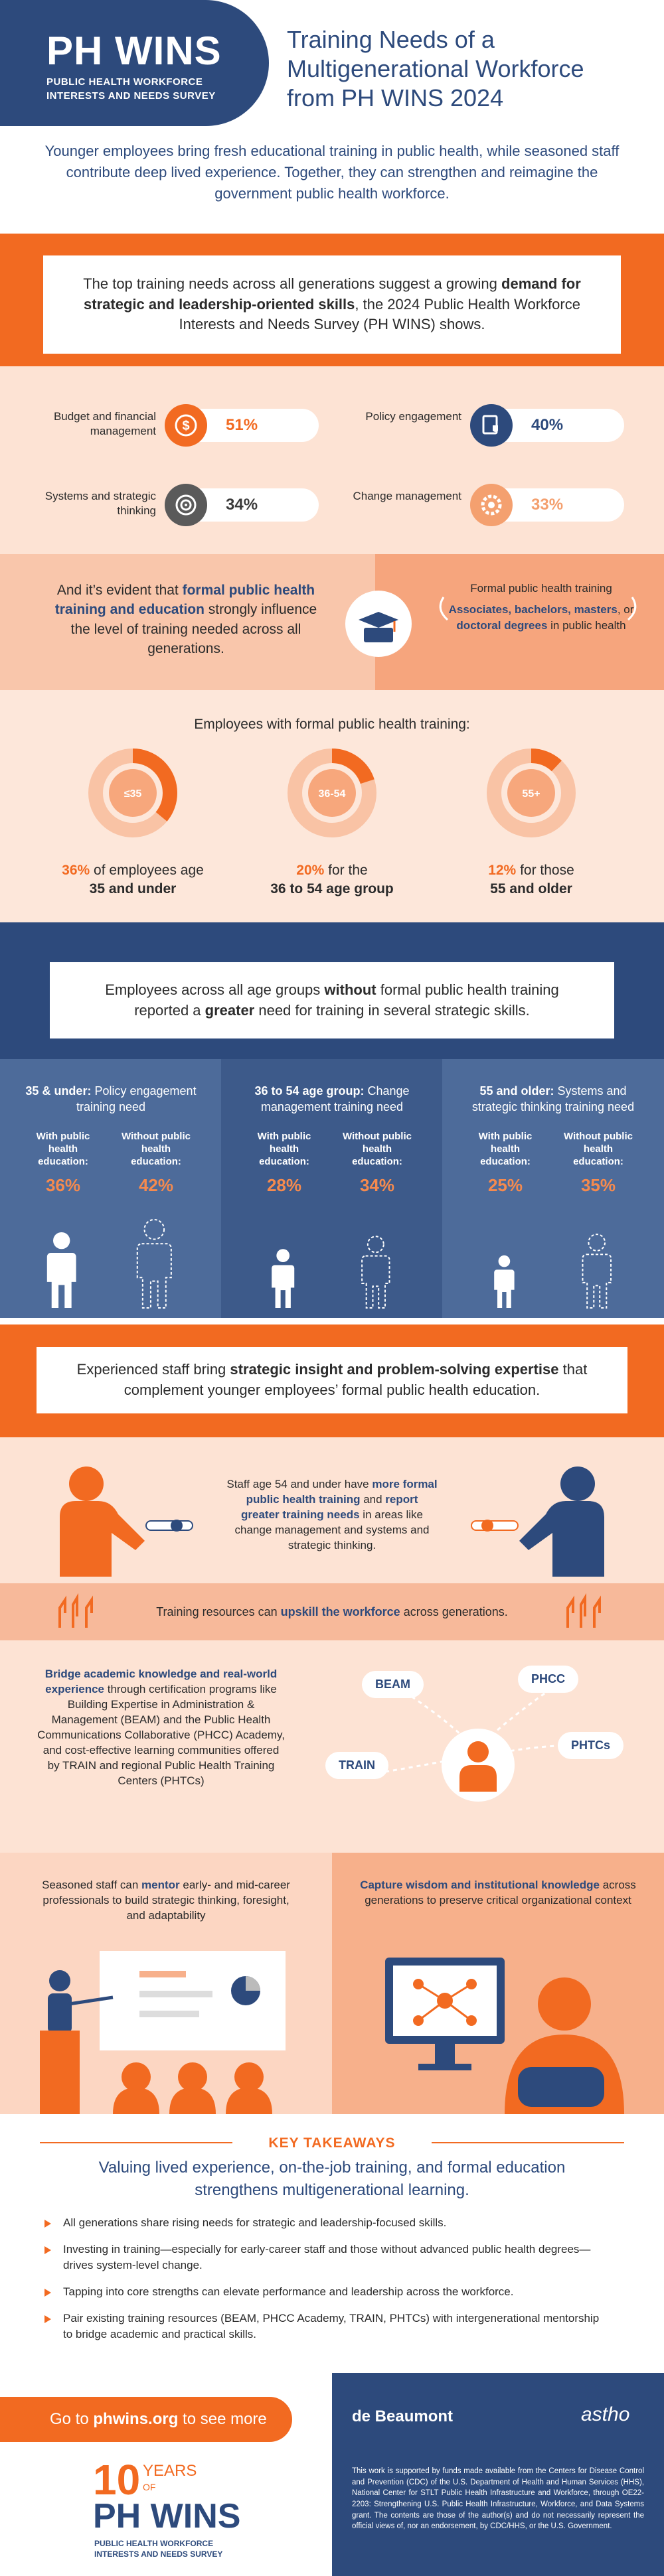 This screenshot has width=664, height=2576. What do you see at coordinates (133, 880) in the screenshot?
I see `donut-caption: 36% of employees age 35 and under` at bounding box center [133, 880].